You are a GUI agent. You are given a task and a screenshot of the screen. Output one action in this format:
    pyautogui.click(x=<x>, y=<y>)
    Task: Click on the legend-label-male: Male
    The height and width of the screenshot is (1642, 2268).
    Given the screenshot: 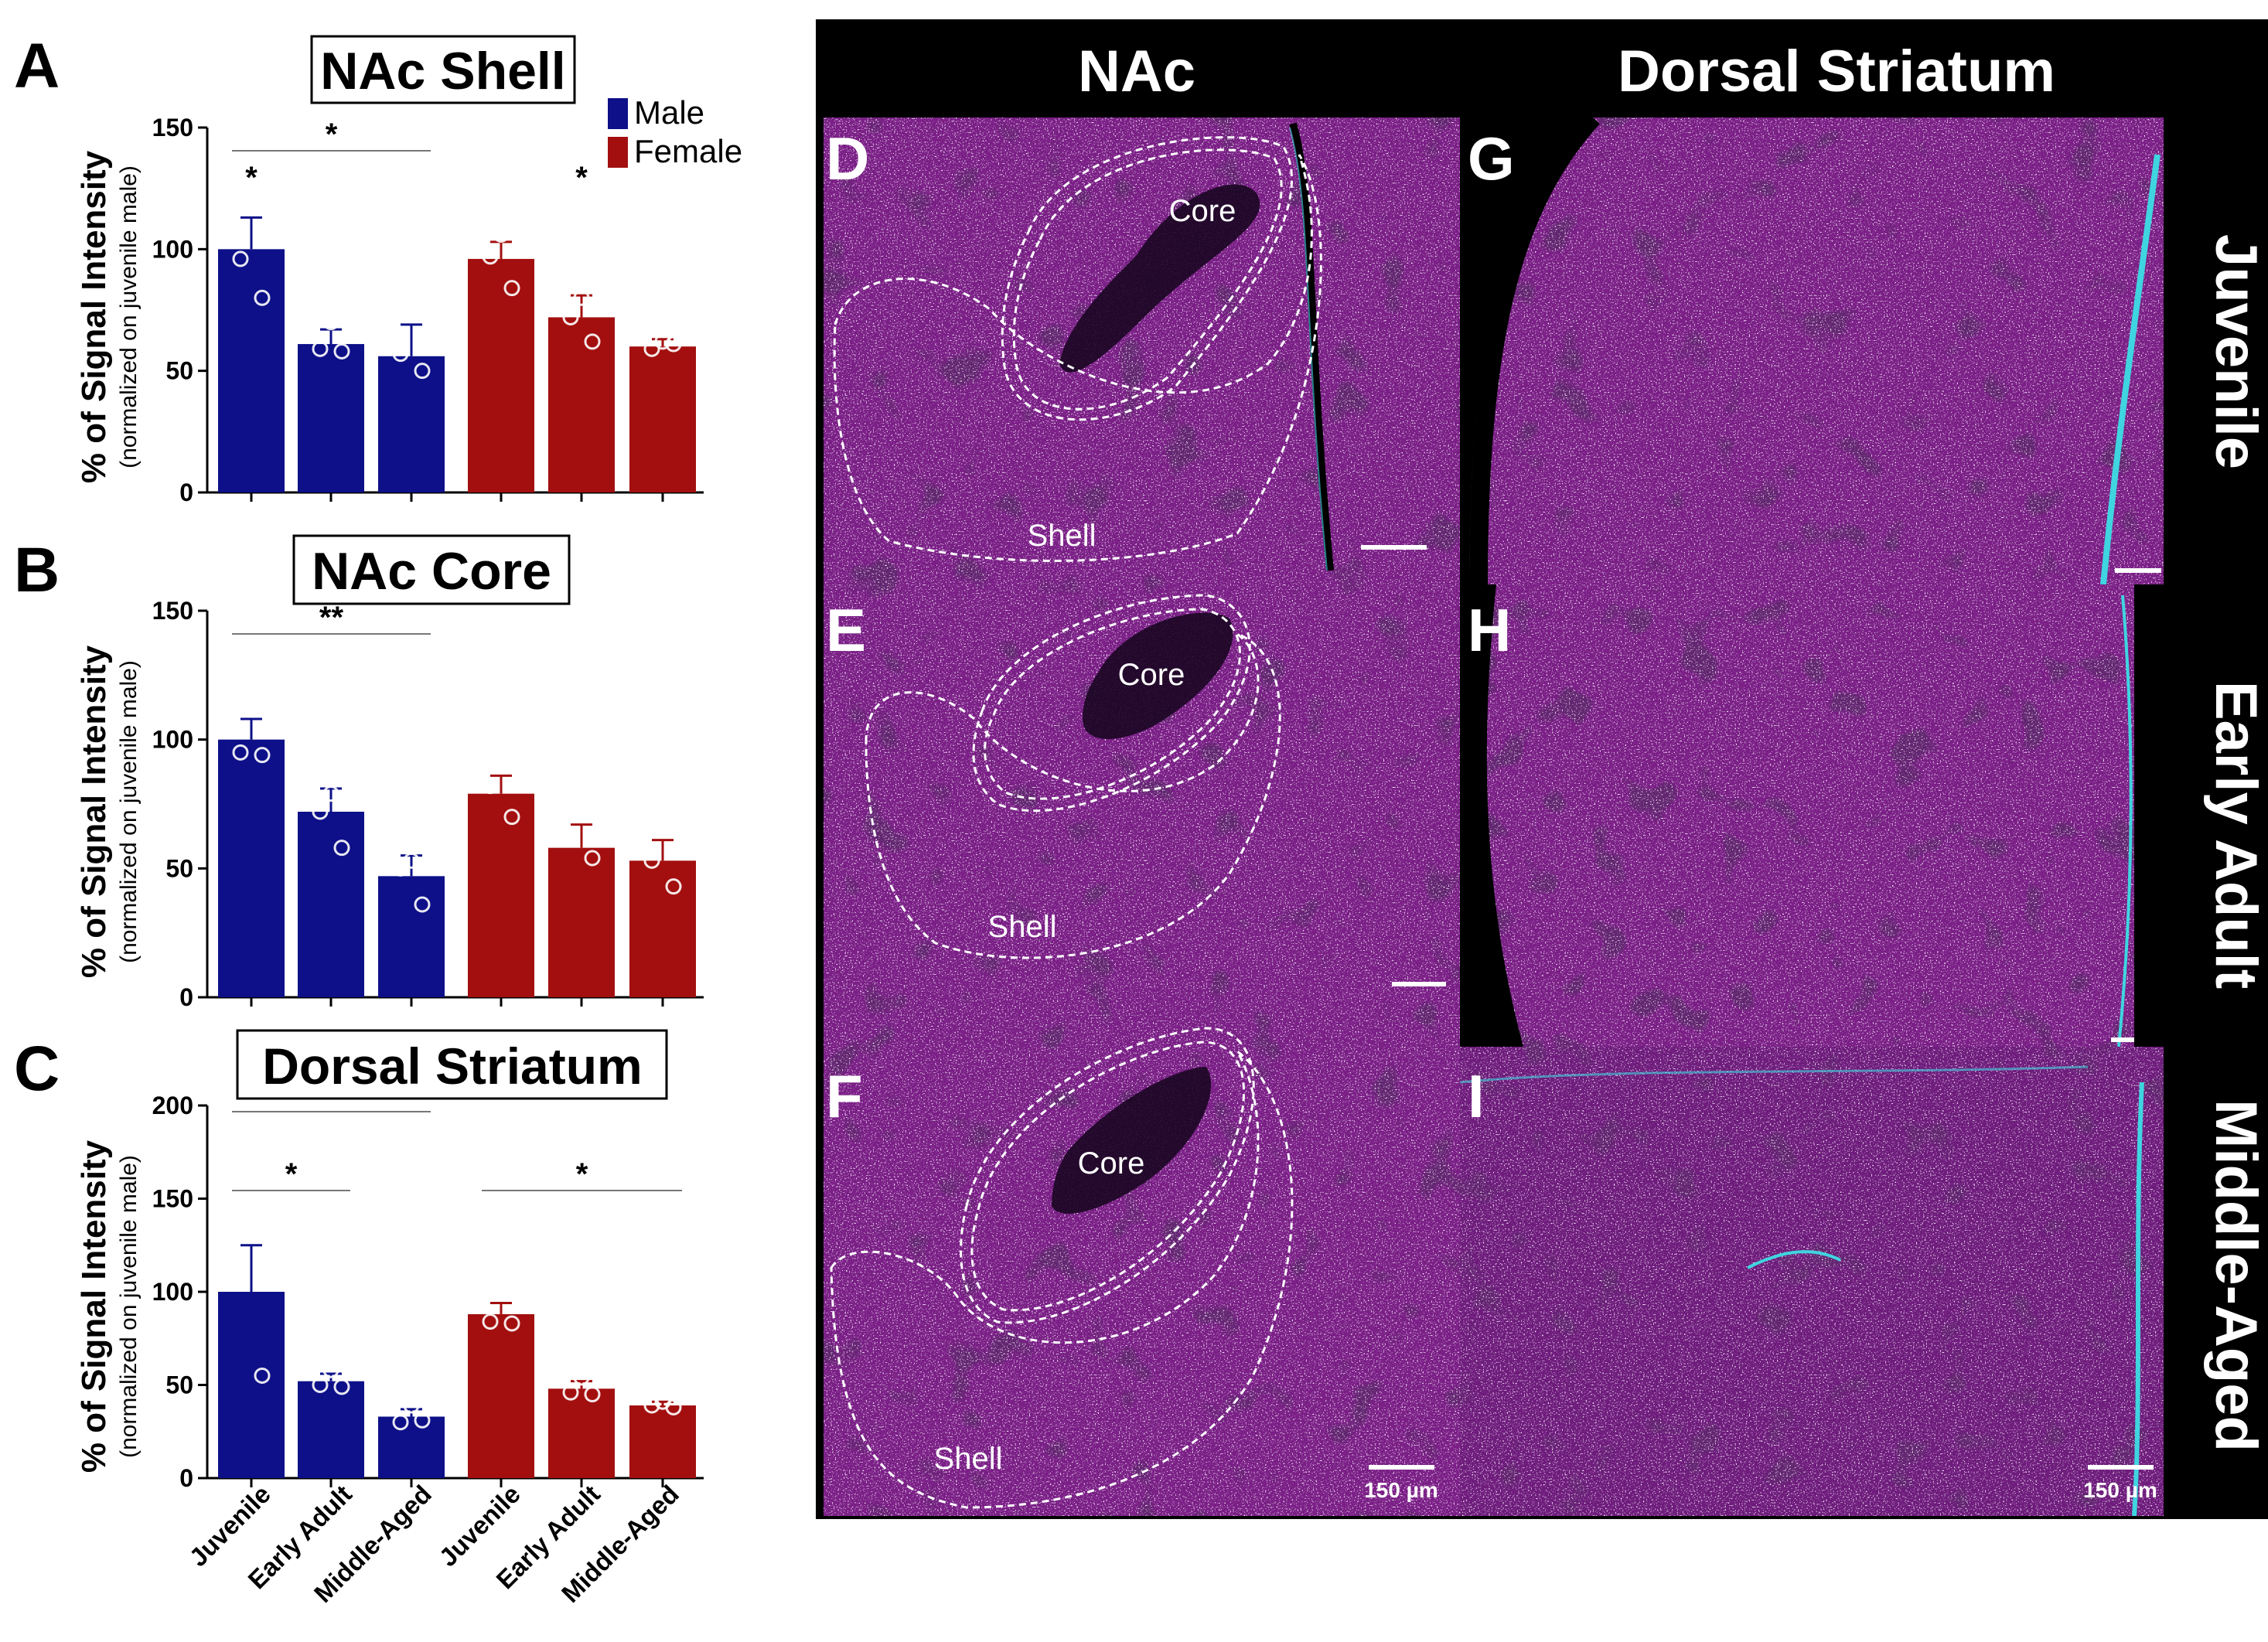 What is the action you would take?
    pyautogui.click(x=669, y=112)
    